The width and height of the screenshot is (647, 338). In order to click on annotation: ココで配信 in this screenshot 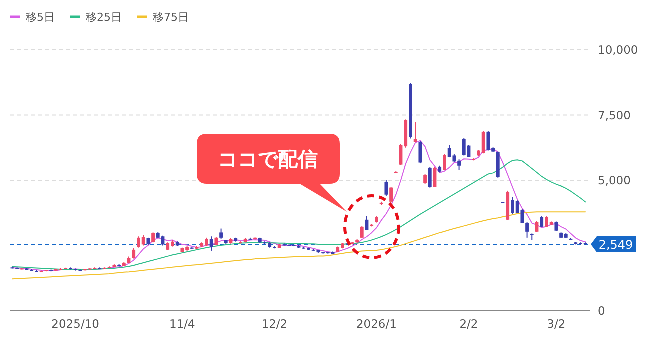, I will do `click(268, 159)`.